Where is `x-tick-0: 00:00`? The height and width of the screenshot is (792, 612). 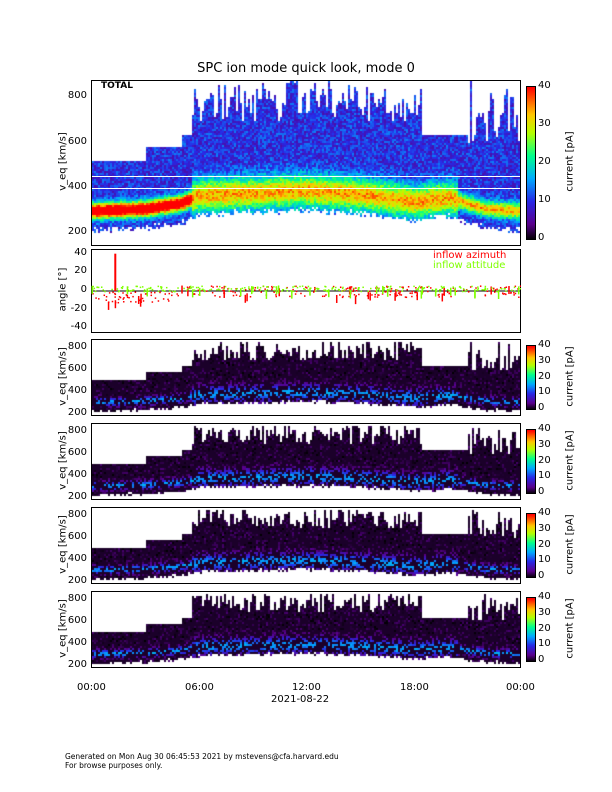
x-tick-0: 00:00 is located at coordinates (91, 687).